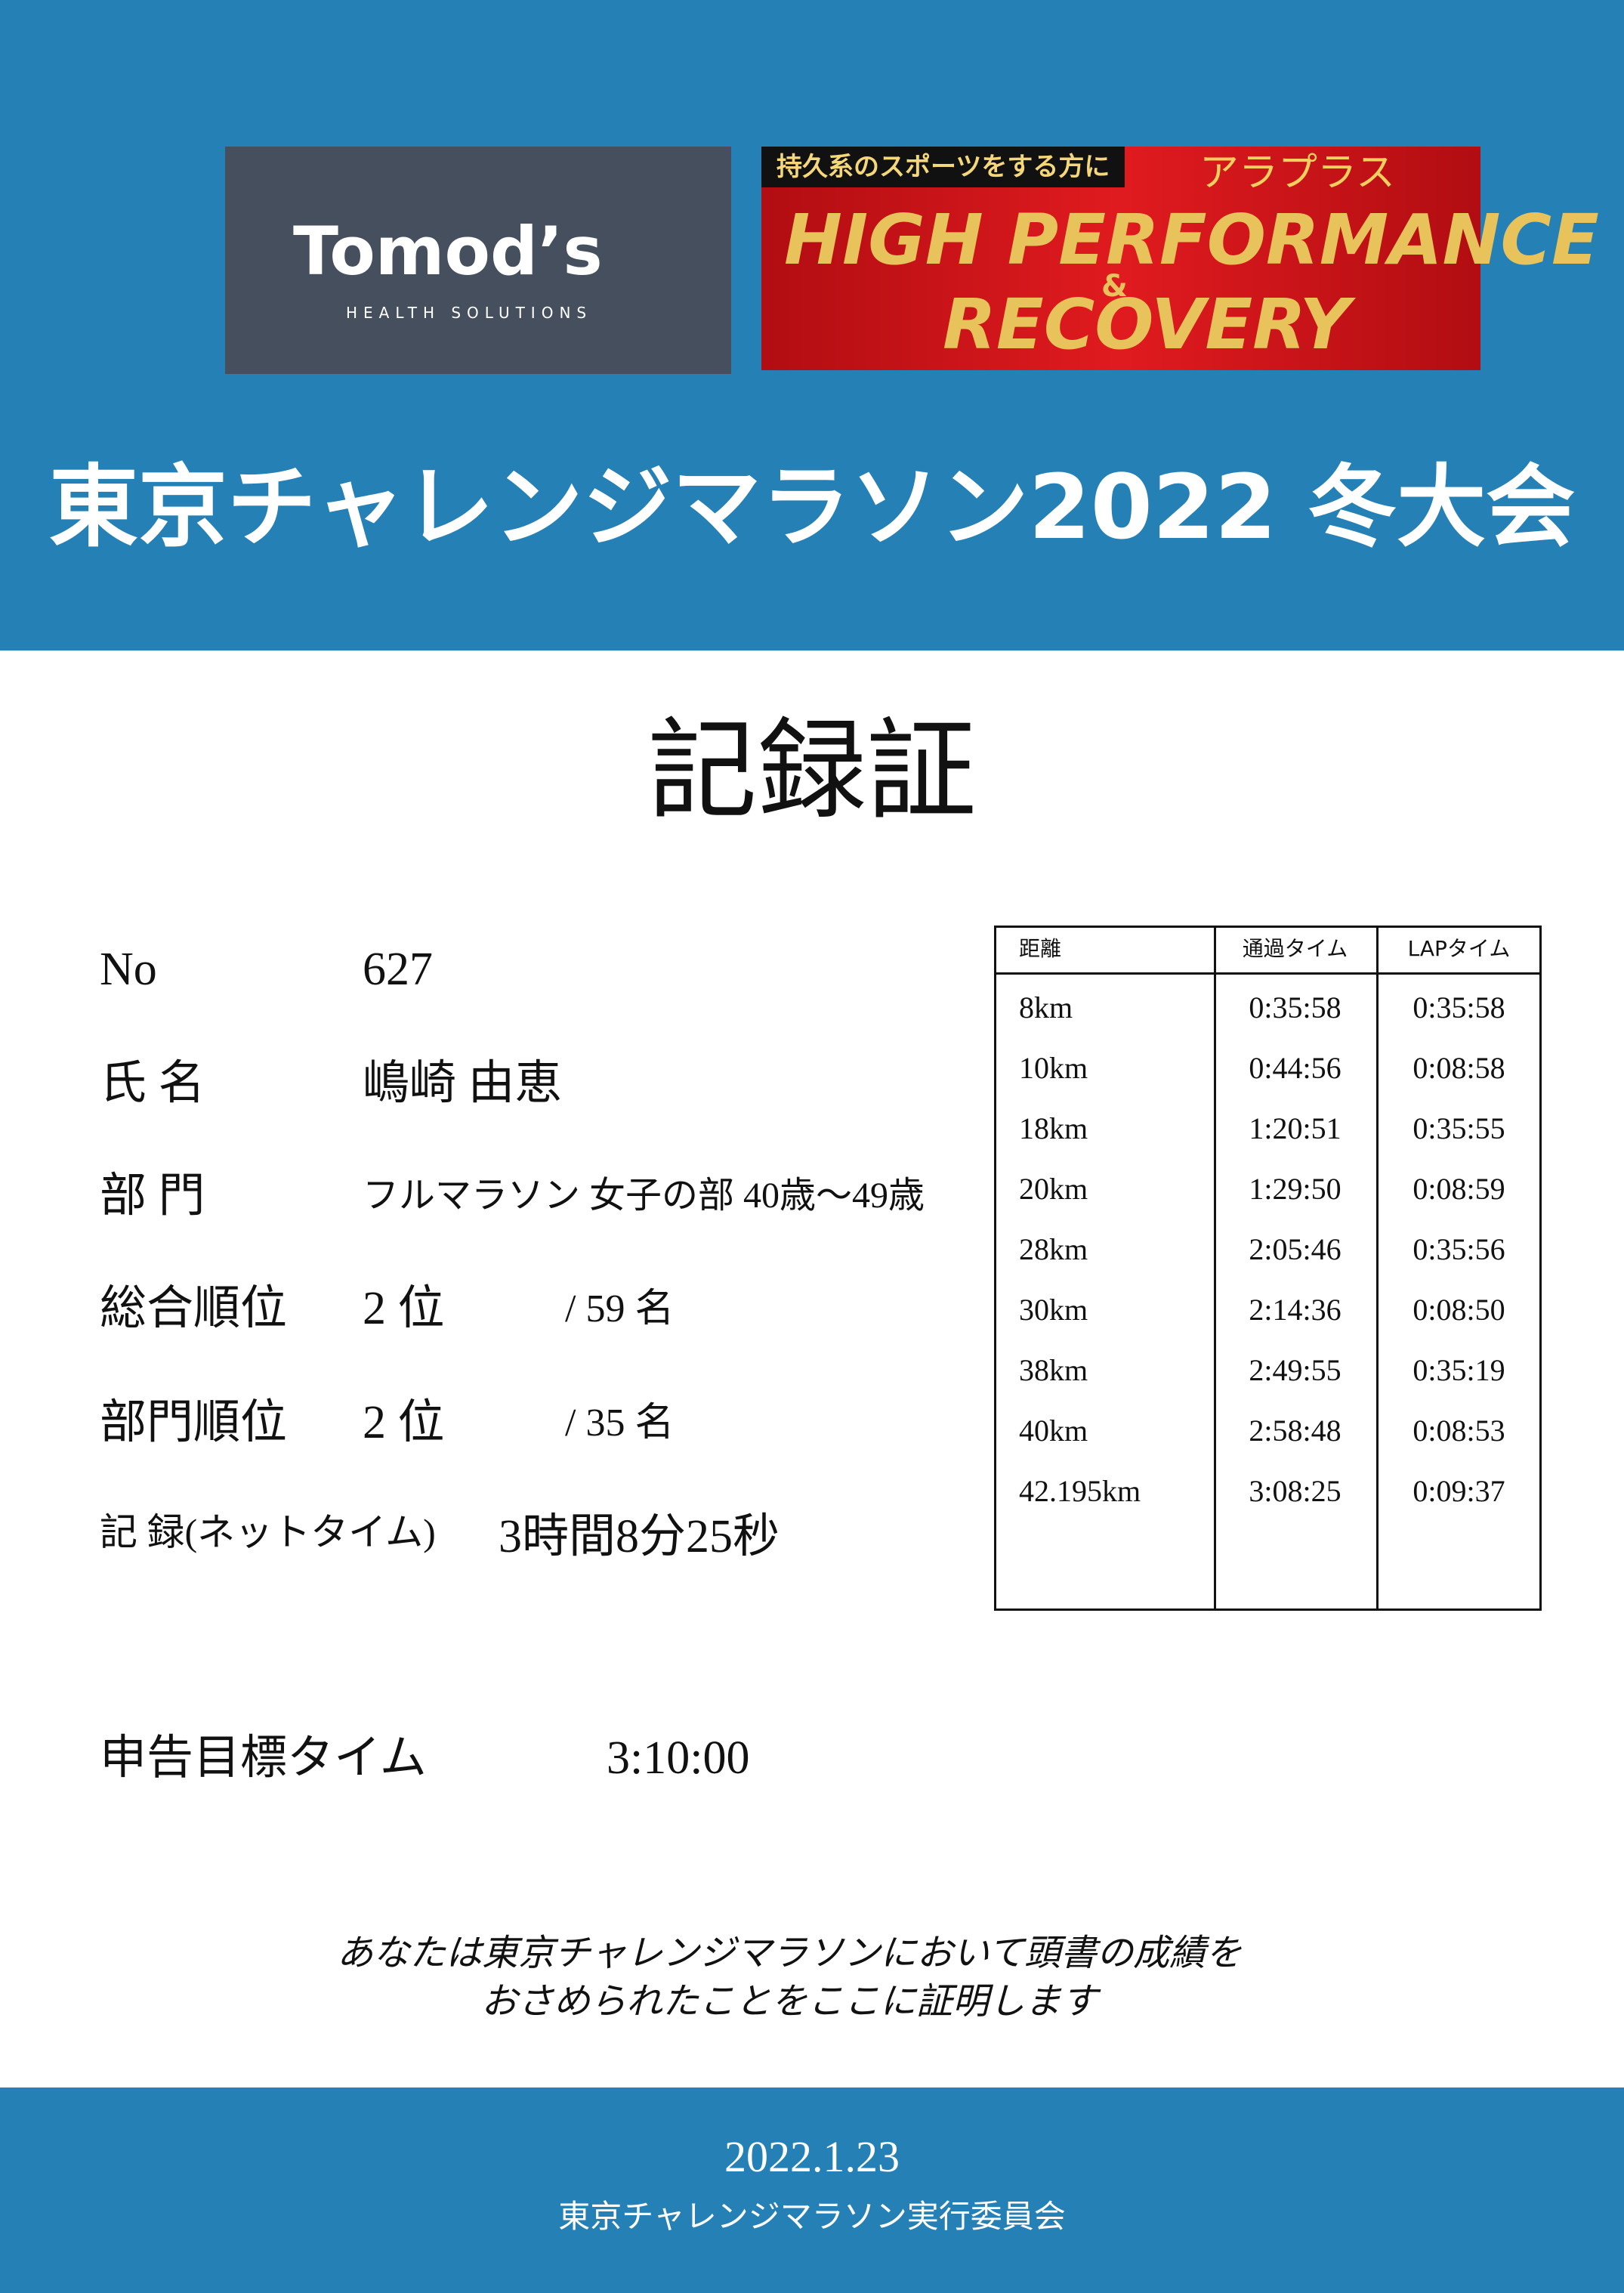  I want to click on field-total: / 35 名, so click(620, 1423).